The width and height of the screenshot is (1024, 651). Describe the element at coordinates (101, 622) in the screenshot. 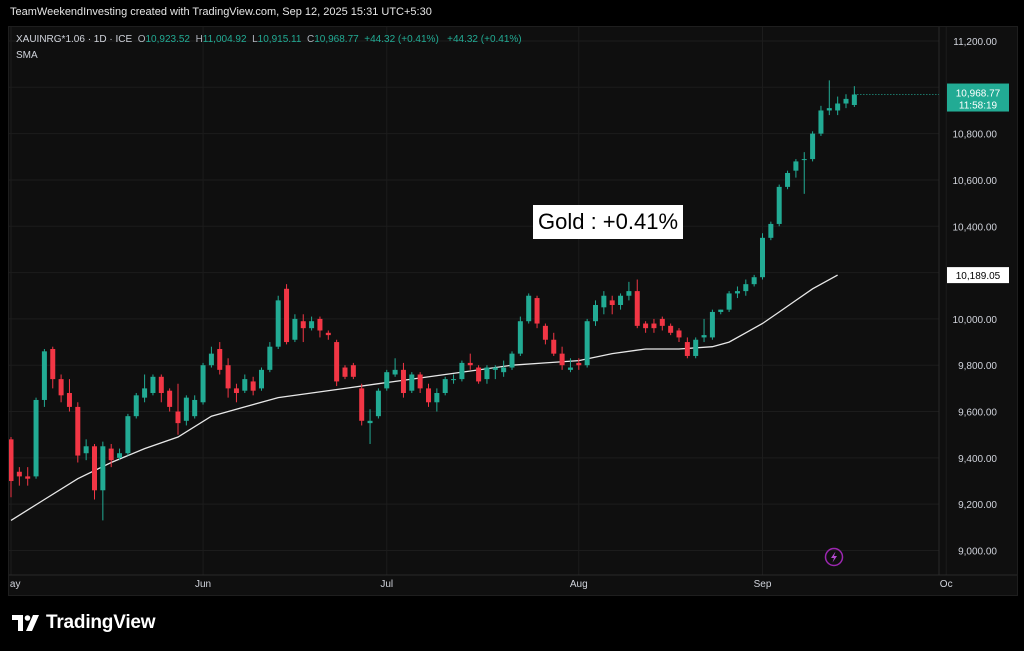

I see `tradingview-brand-name: TradingView` at that location.